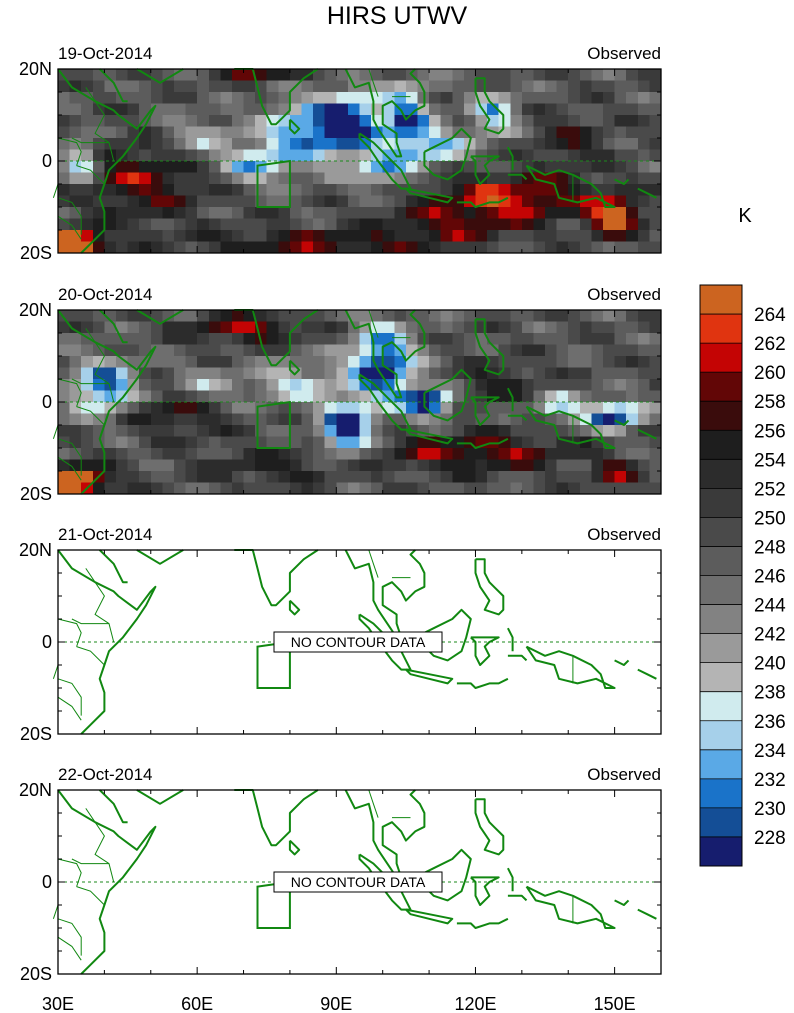 This screenshot has width=794, height=1013. I want to click on lat-label: 20N, so click(35, 790).